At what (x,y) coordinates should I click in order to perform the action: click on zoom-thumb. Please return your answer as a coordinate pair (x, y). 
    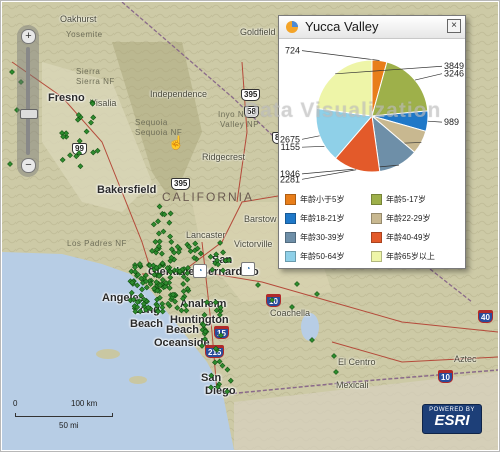
    Looking at the image, I should click on (29, 114).